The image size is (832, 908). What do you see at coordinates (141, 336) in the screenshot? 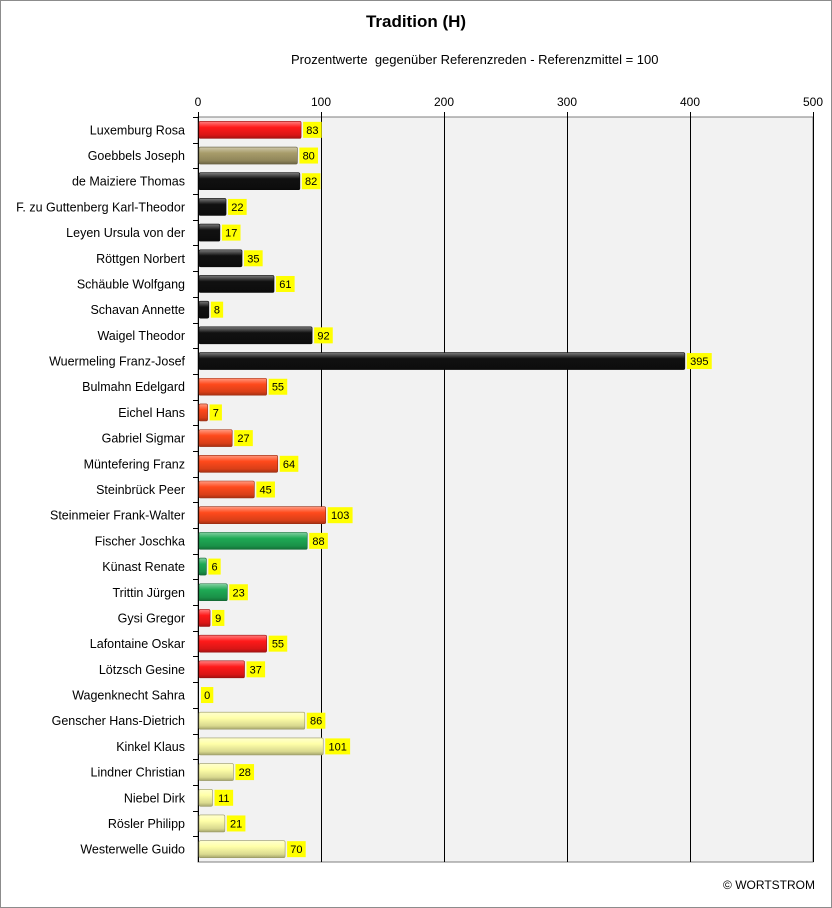
I see `category-label: Waigel Theodor` at bounding box center [141, 336].